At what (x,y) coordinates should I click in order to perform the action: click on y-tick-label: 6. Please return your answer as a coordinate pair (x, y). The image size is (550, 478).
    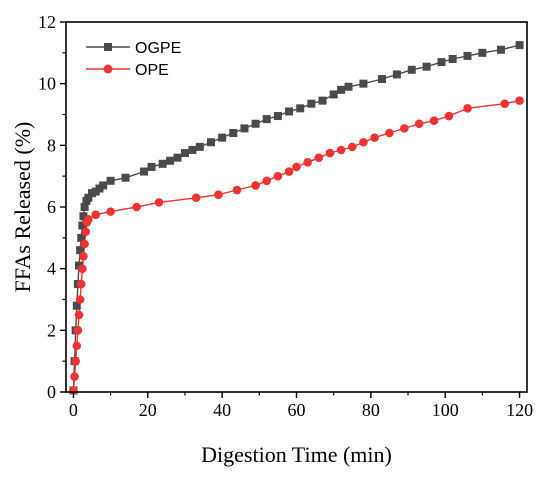
    Looking at the image, I should click on (51, 207).